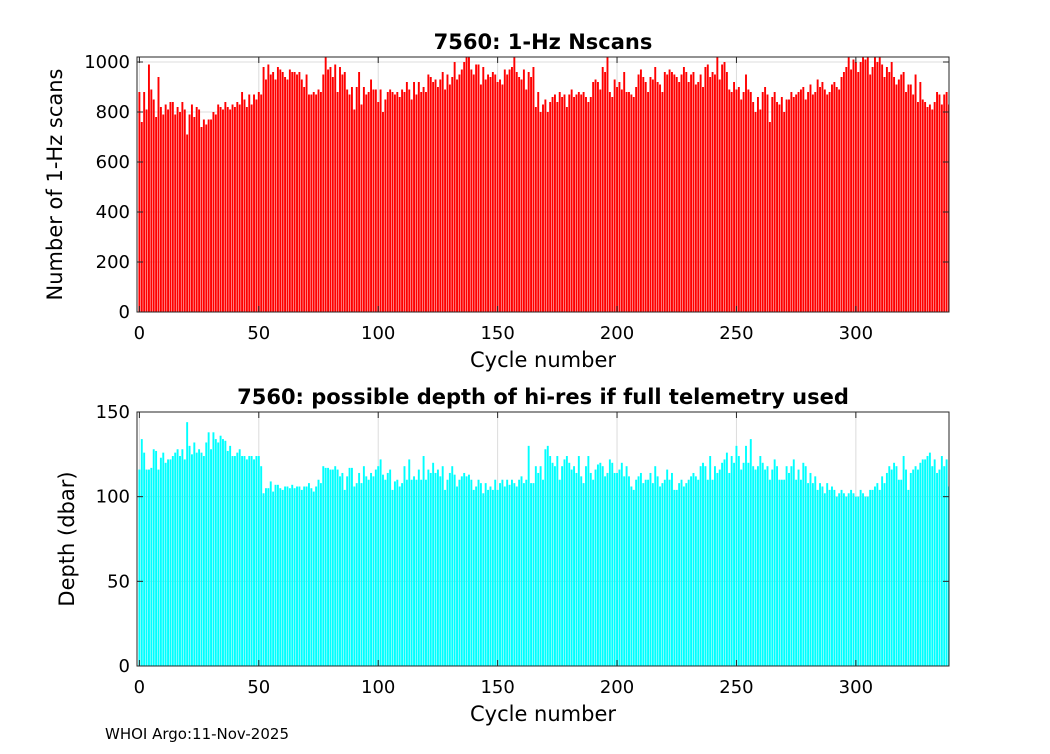 This screenshot has height=754, width=1050. What do you see at coordinates (378, 333) in the screenshot?
I see `x-tick-label: 100` at bounding box center [378, 333].